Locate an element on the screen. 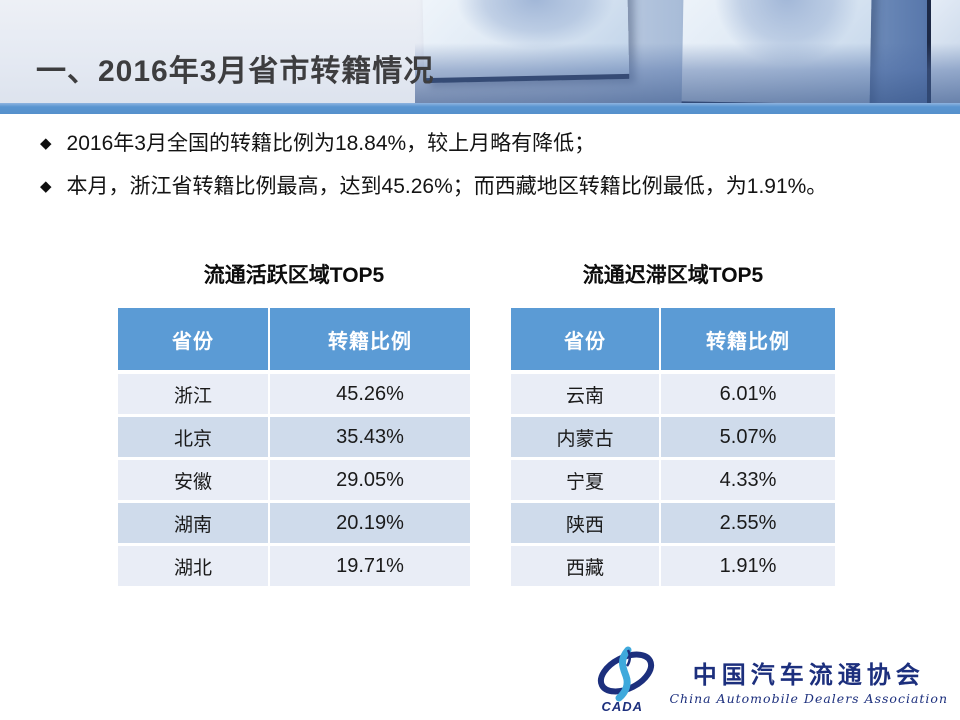 Image resolution: width=960 pixels, height=720 pixels. bullet-text: 2016年3月全国的转籍比例为18.84%，较上月略有降低； is located at coordinates (331, 143).